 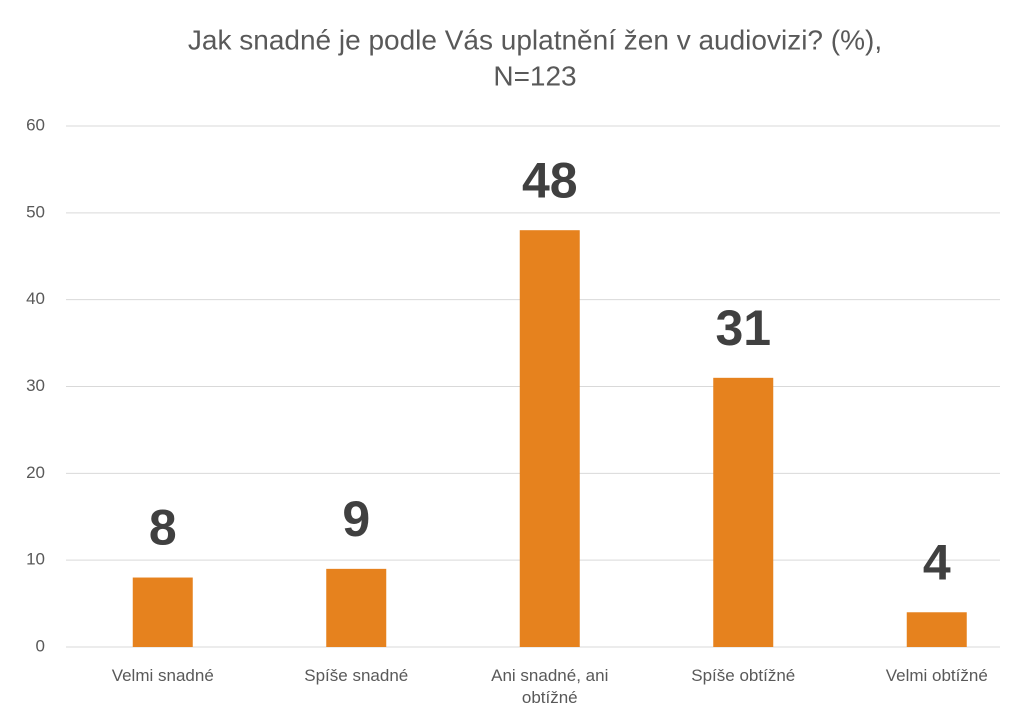 I want to click on y-tick-label: 0, so click(x=40, y=645).